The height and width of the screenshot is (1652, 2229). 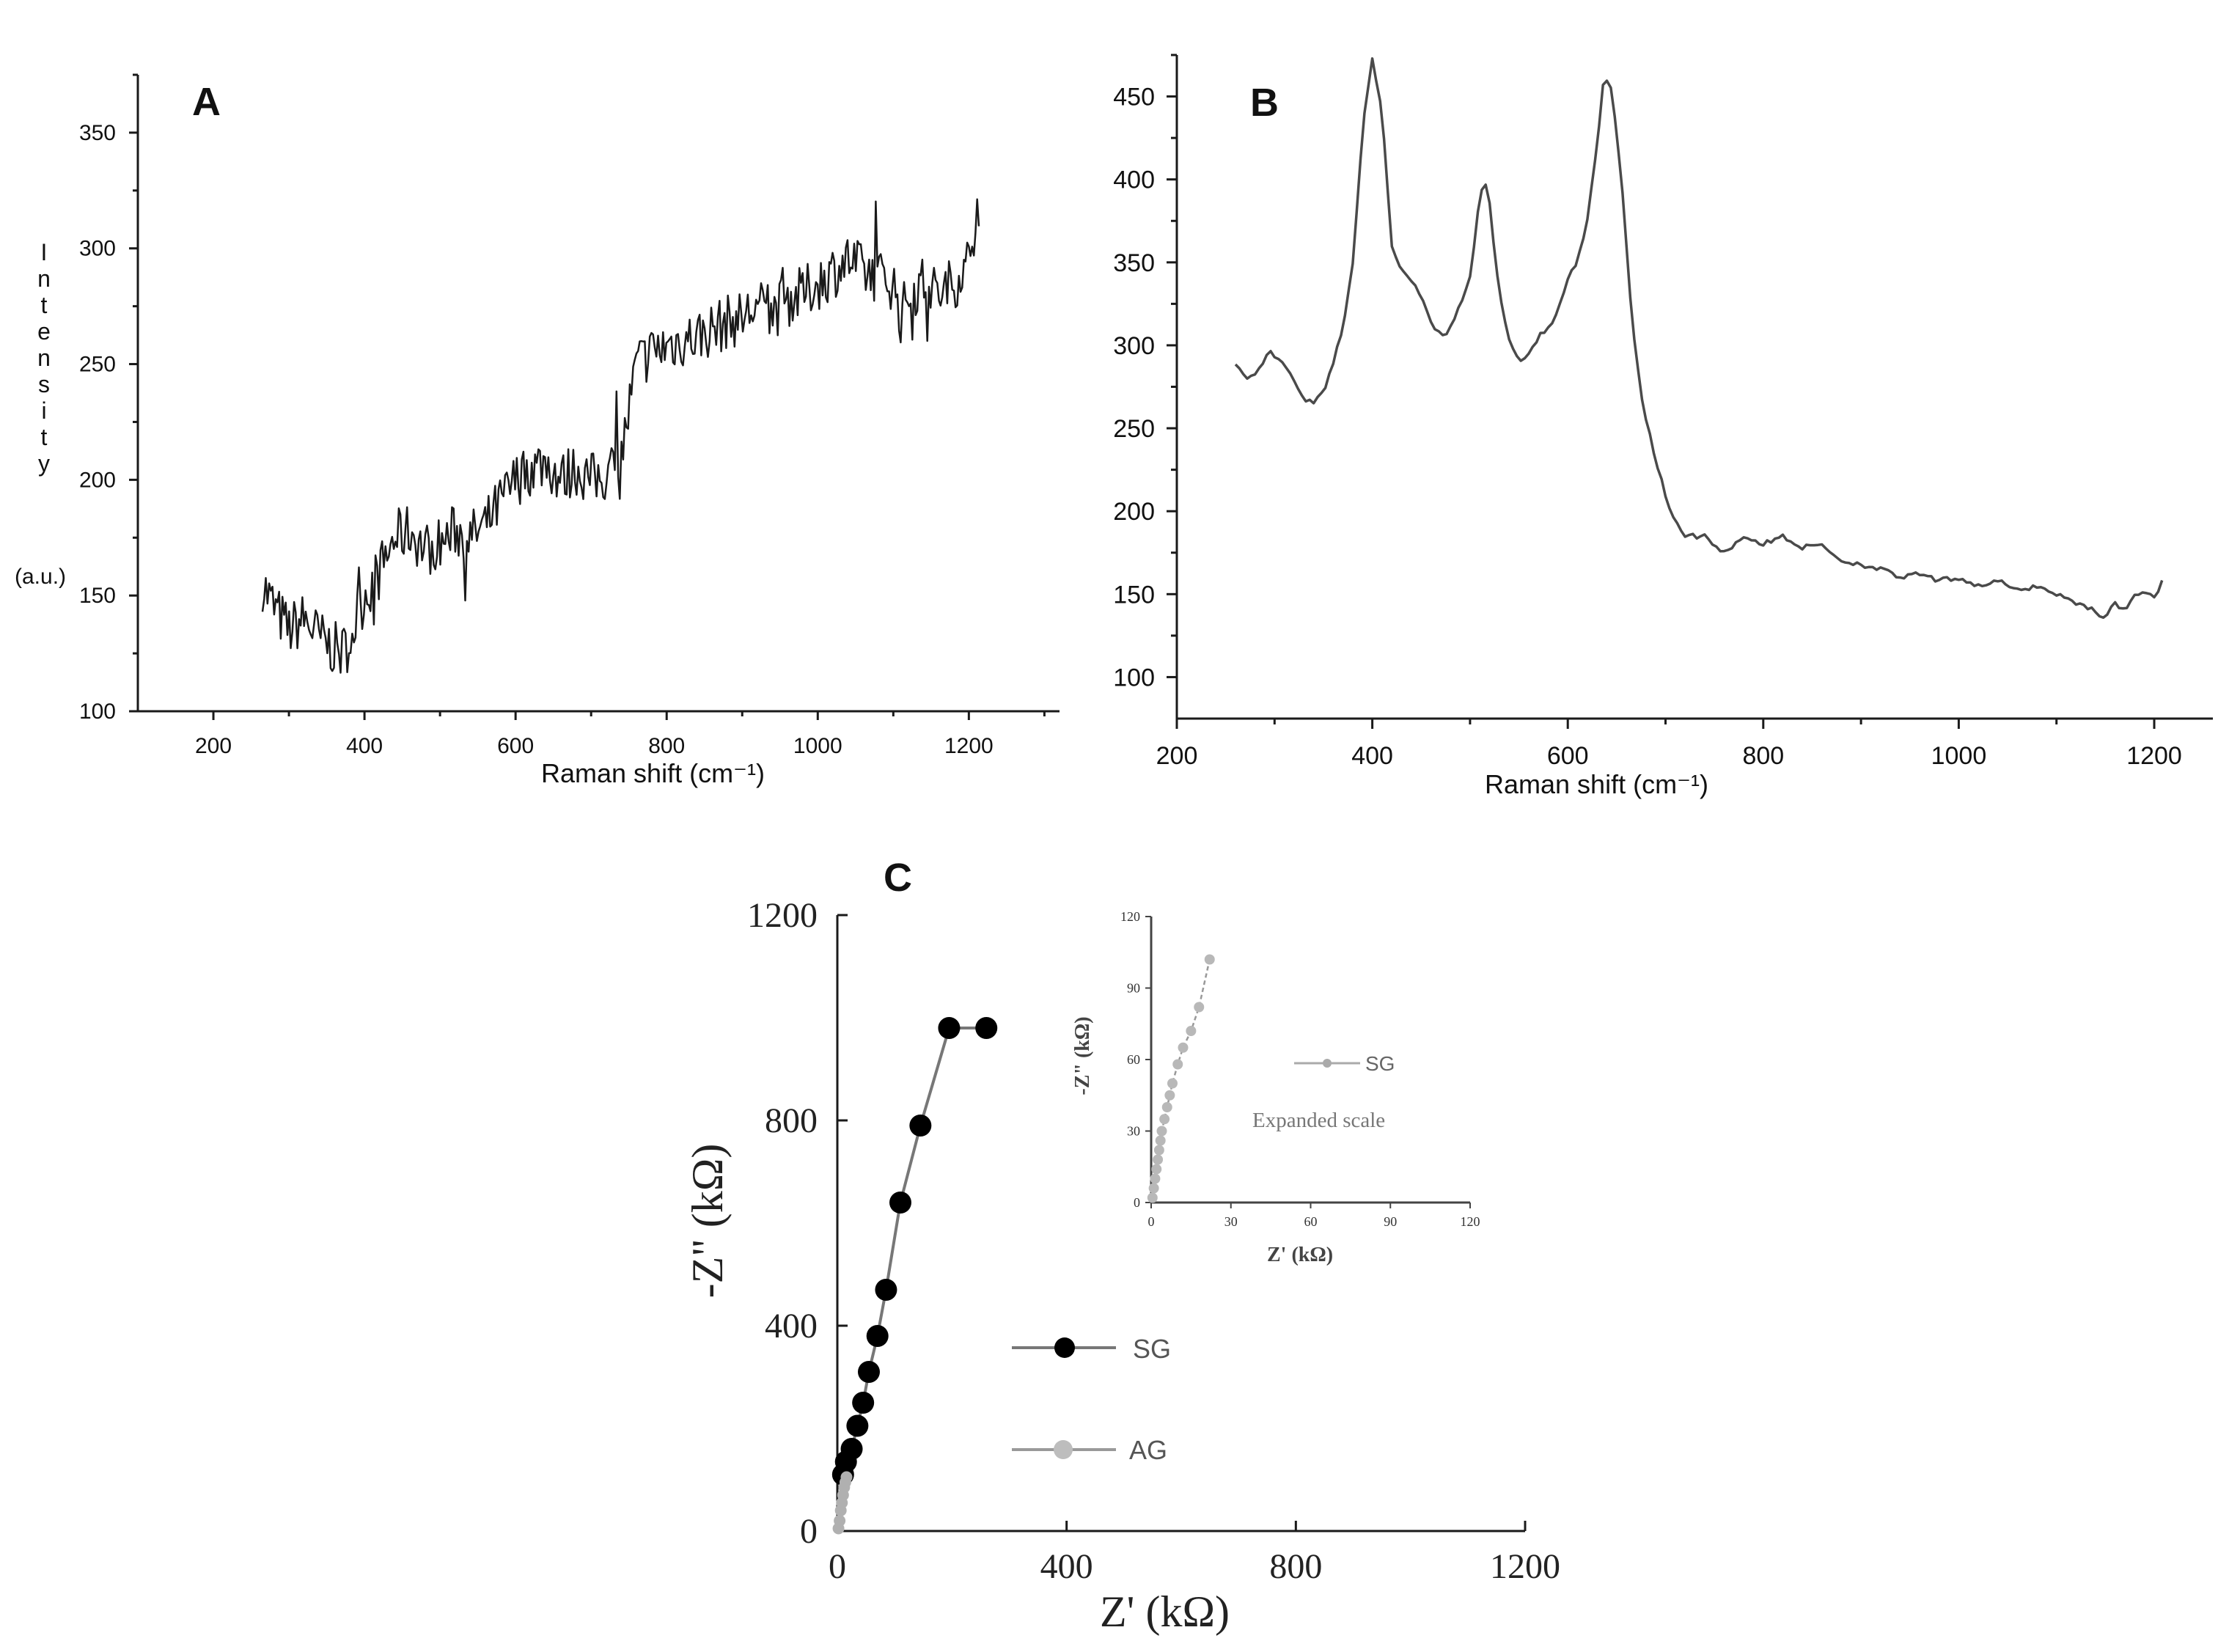 I want to click on panel-b-spectrum-line, so click(x=1699, y=339).